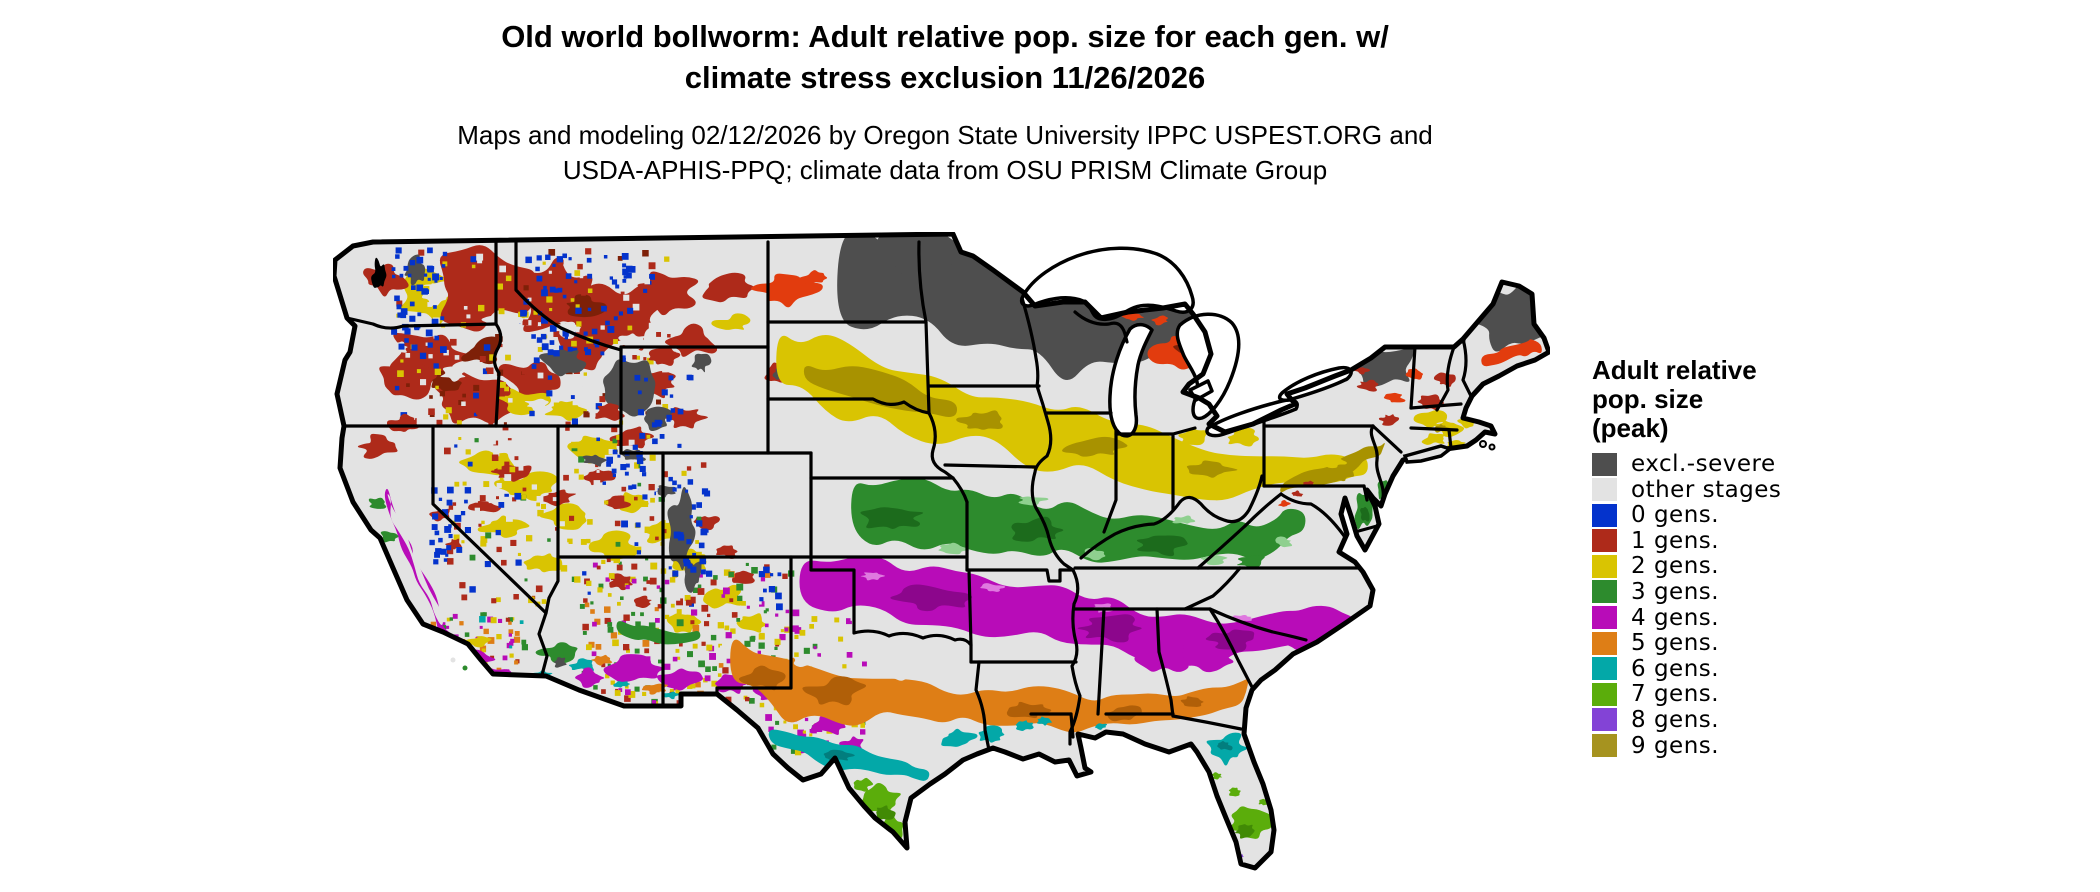  What do you see at coordinates (1703, 464) in the screenshot?
I see `legend-label: excl.-severe` at bounding box center [1703, 464].